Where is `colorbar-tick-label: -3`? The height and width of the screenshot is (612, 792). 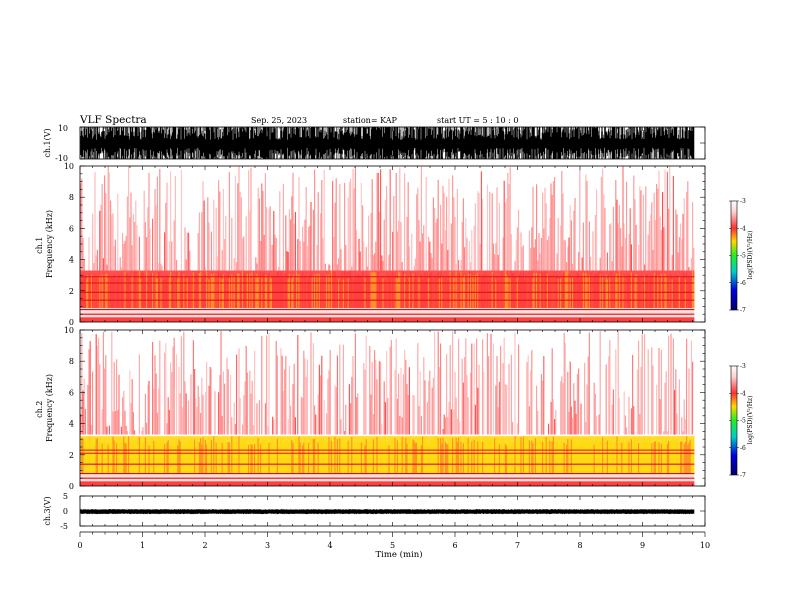 colorbar-tick-label: -3 is located at coordinates (743, 201).